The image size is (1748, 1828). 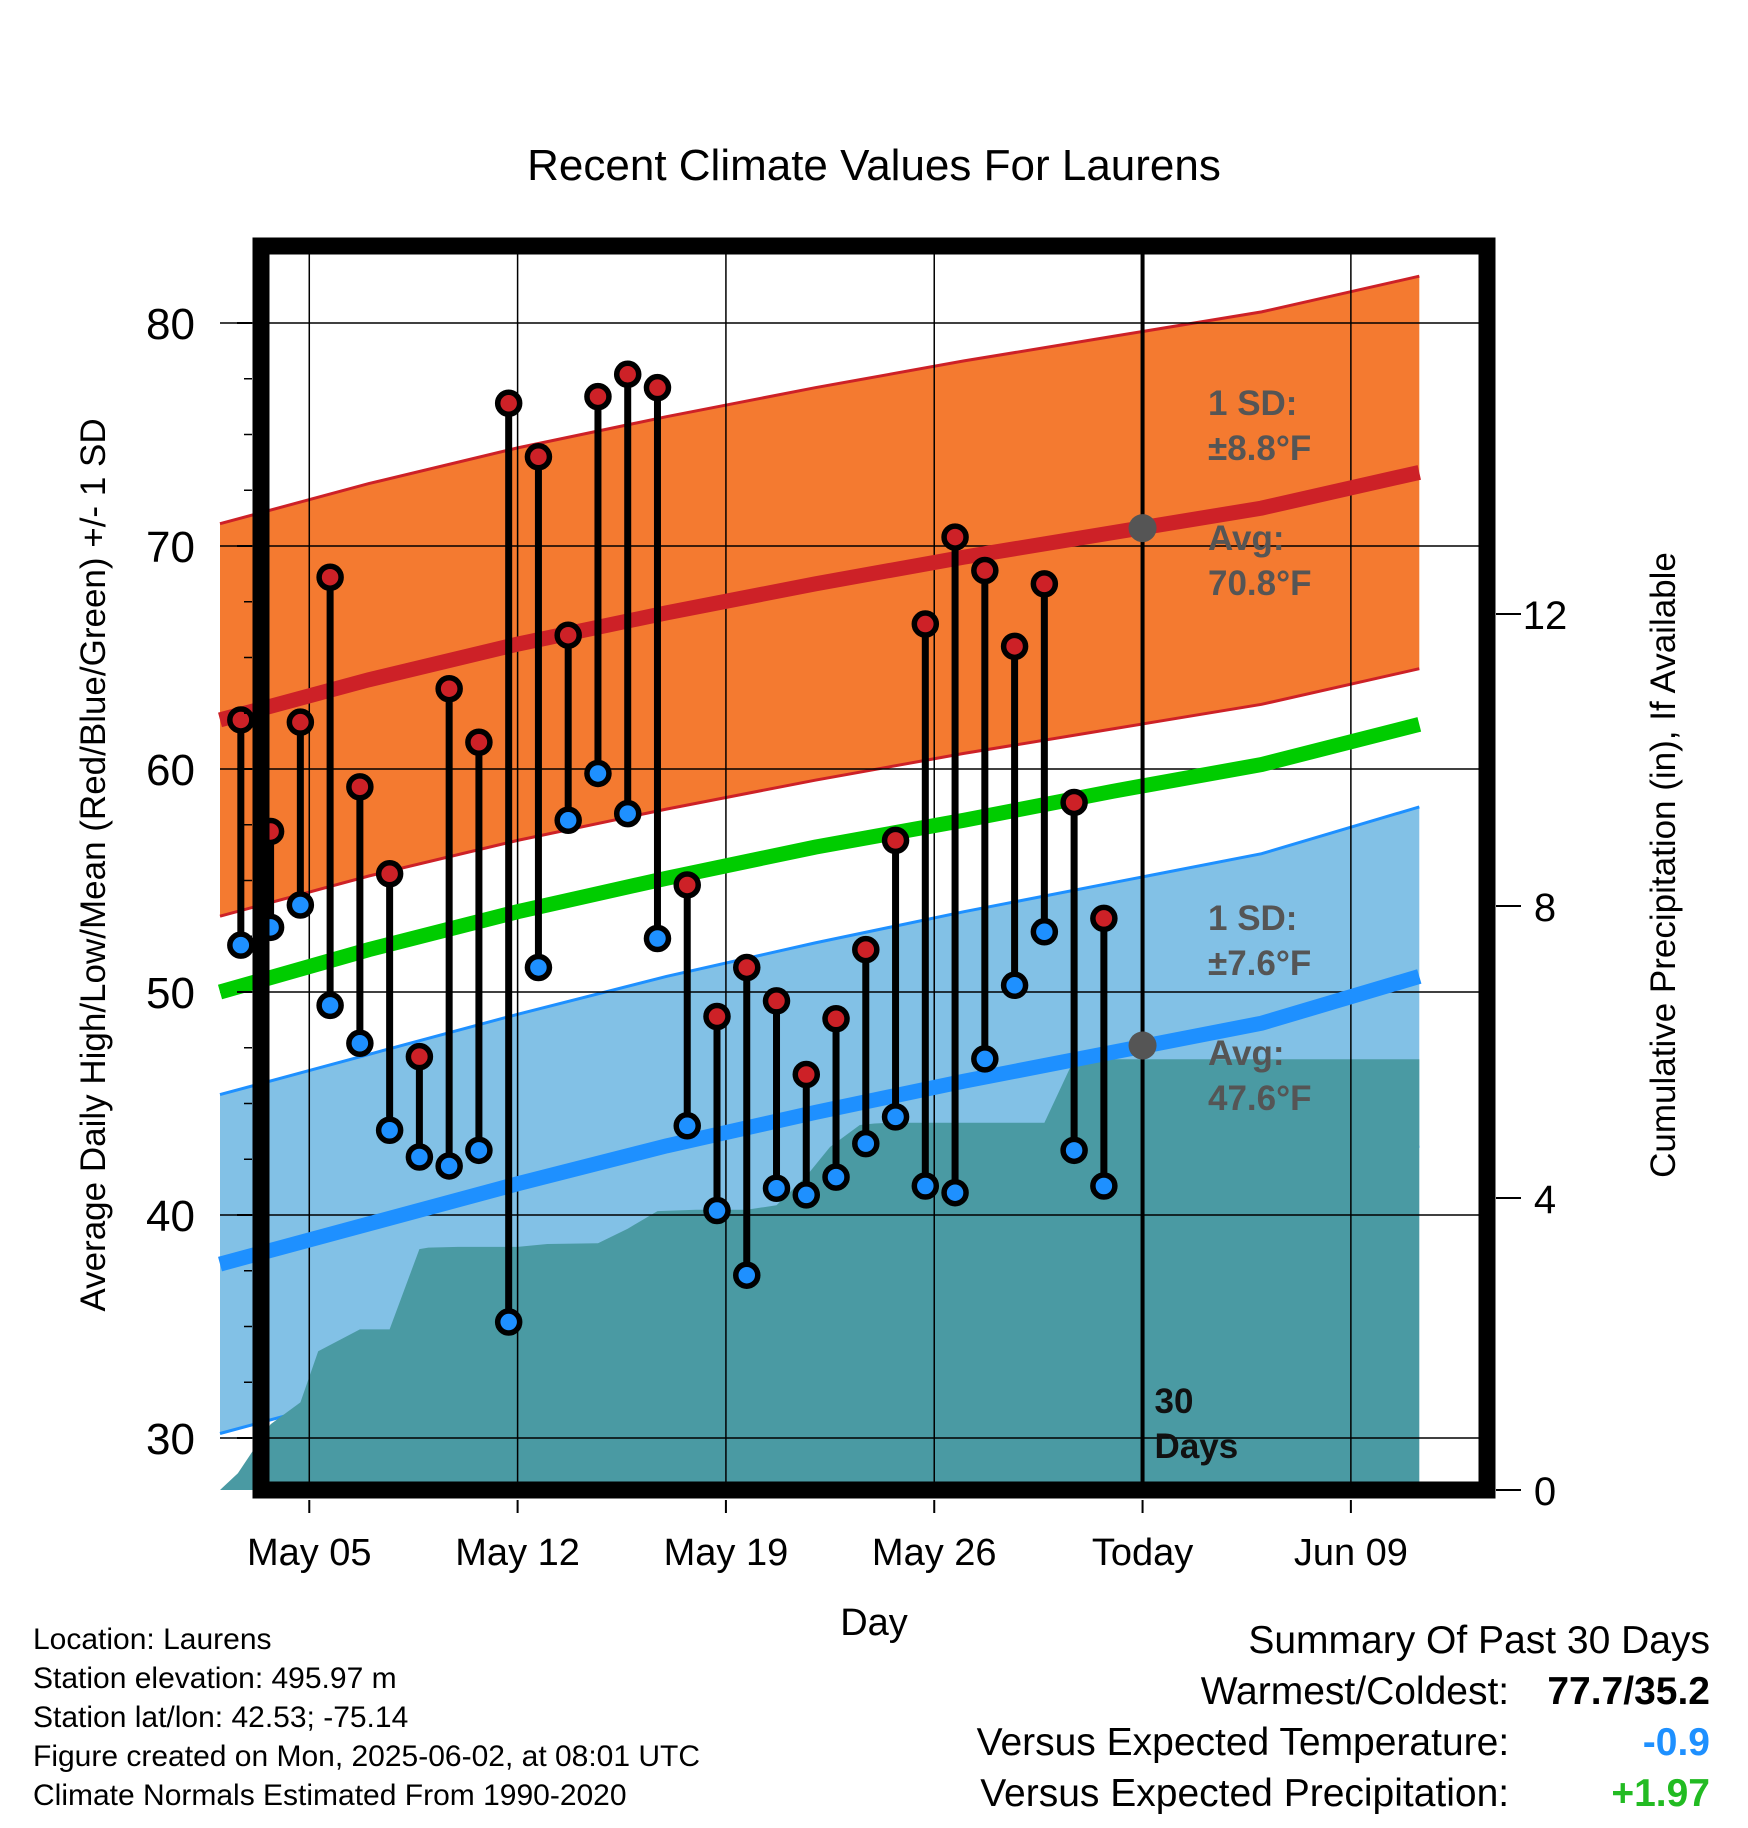 What do you see at coordinates (330, 1795) in the screenshot?
I see `normals-text: Climate Normals Estimated From 1990-2020` at bounding box center [330, 1795].